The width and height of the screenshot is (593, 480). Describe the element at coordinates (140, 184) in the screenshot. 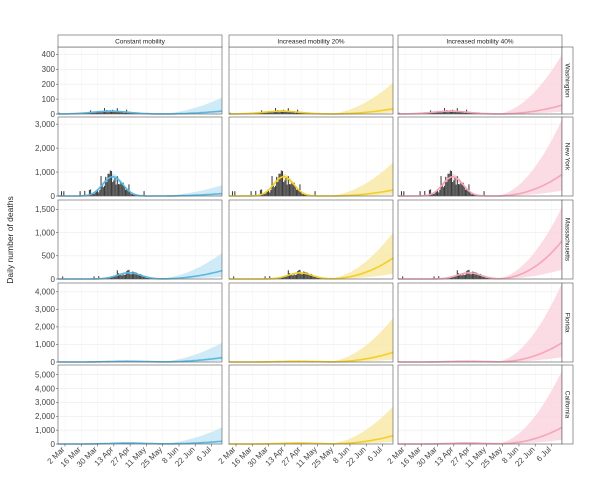

I see `uncertainty-band` at that location.